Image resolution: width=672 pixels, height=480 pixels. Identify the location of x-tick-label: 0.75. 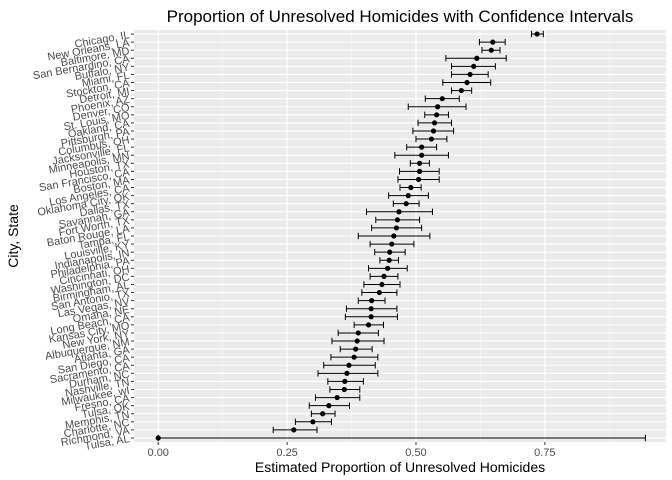
(544, 453).